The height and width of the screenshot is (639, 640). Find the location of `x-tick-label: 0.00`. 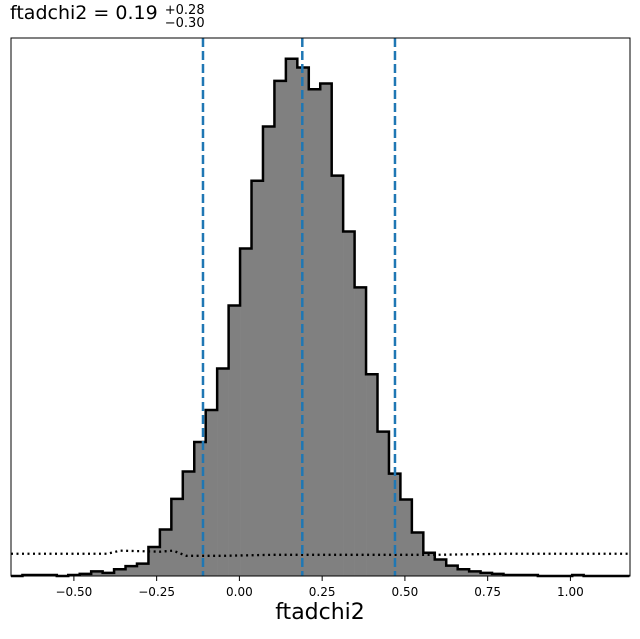

x-tick-label: 0.00 is located at coordinates (239, 592).